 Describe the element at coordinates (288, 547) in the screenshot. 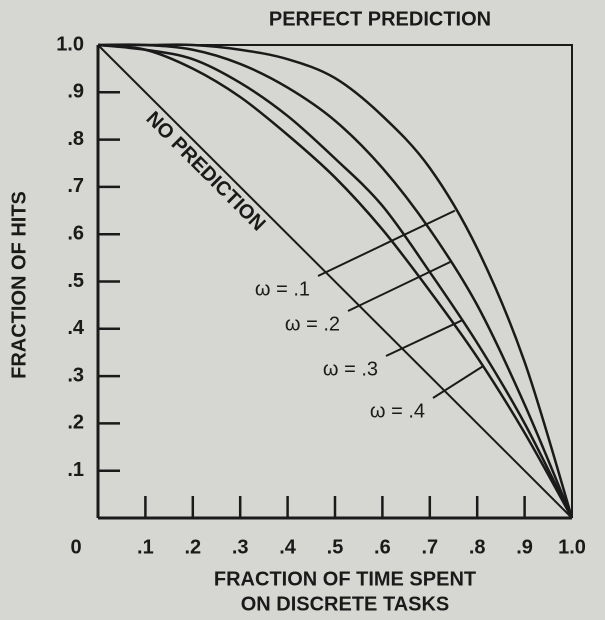

I see `x-tick-label: .4` at that location.